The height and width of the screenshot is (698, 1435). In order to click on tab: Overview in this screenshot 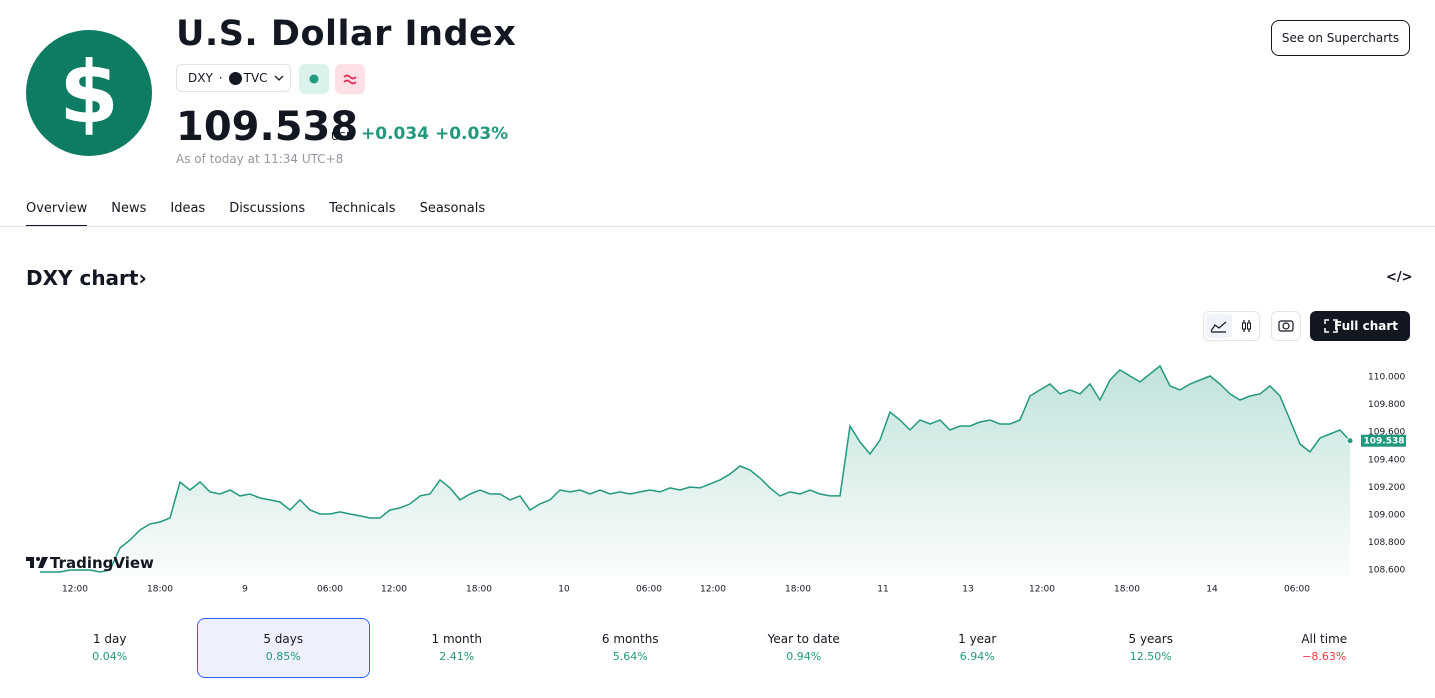, I will do `click(57, 214)`.